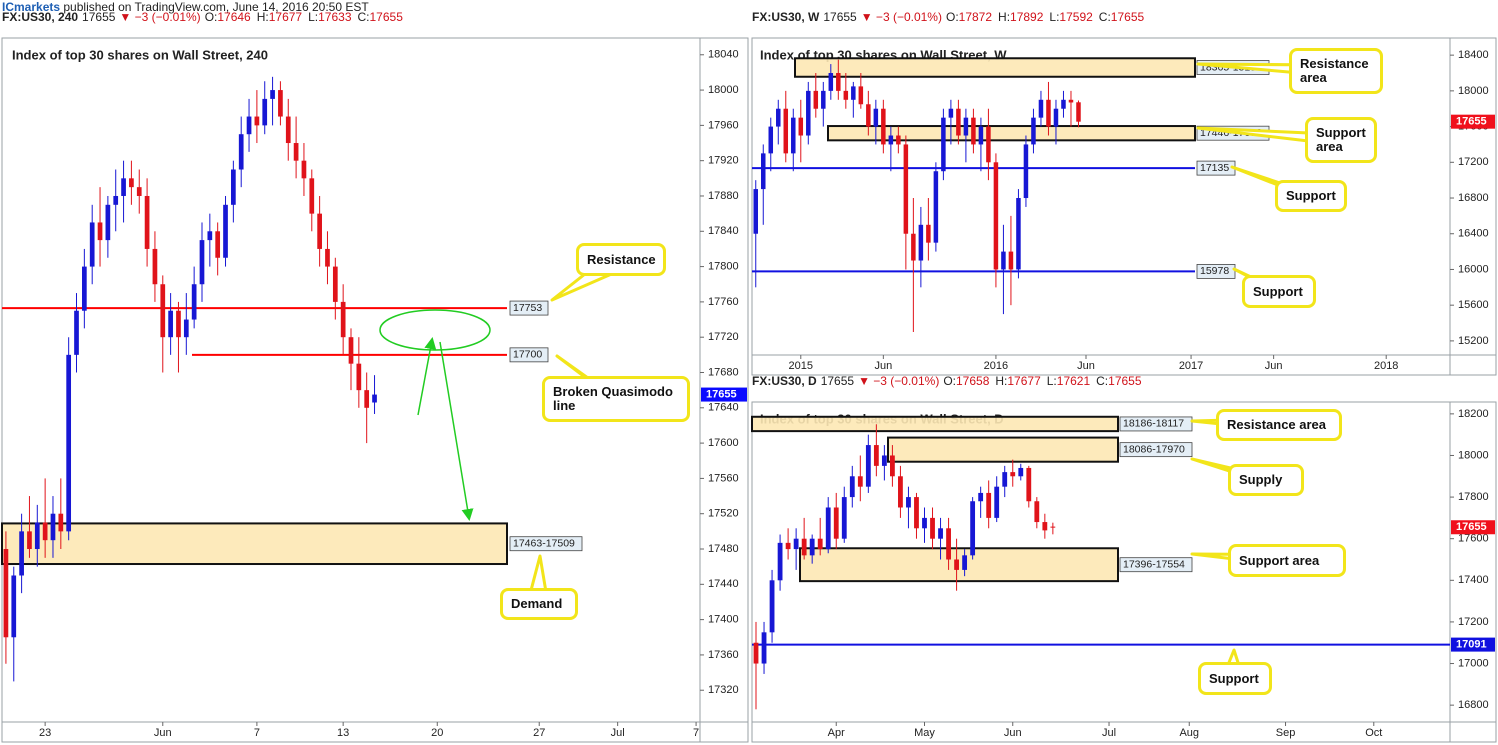  I want to click on y-tick-label: 17400, so click(1473, 580).